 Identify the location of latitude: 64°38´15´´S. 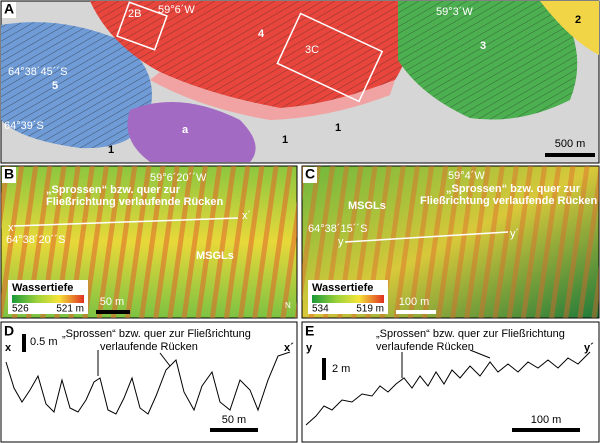
(337, 229).